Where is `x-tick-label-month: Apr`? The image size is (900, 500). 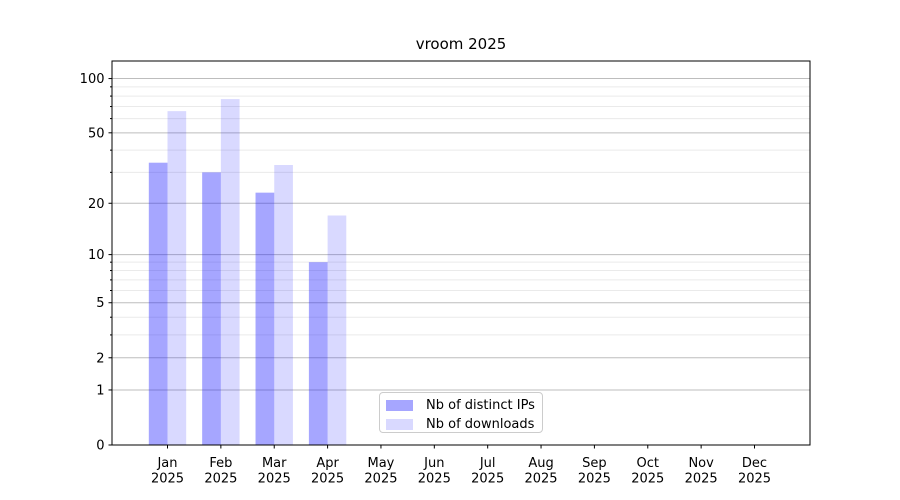
x-tick-label-month: Apr is located at coordinates (327, 463).